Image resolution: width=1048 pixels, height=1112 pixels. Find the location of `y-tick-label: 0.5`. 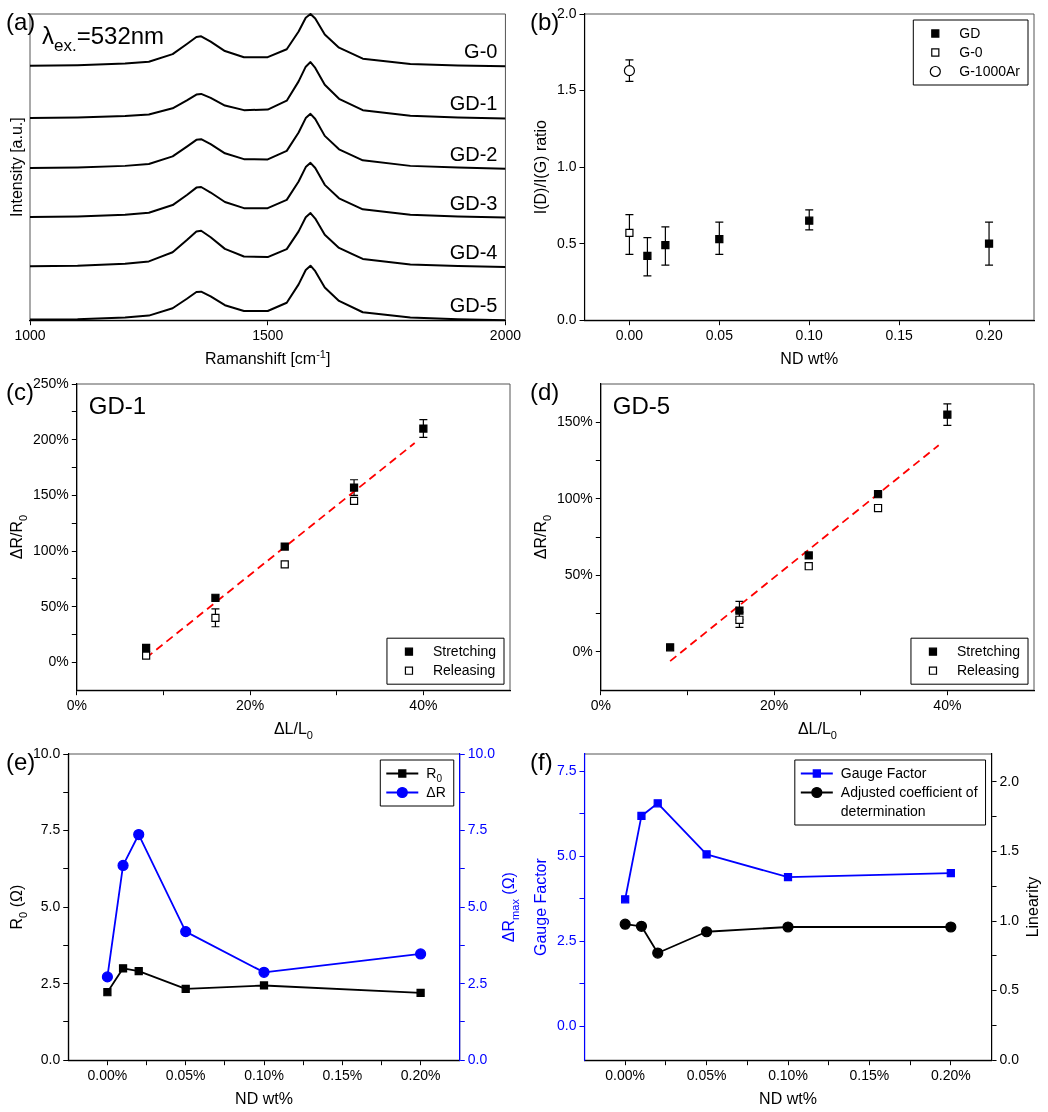

y-tick-label: 0.5 is located at coordinates (566, 242).